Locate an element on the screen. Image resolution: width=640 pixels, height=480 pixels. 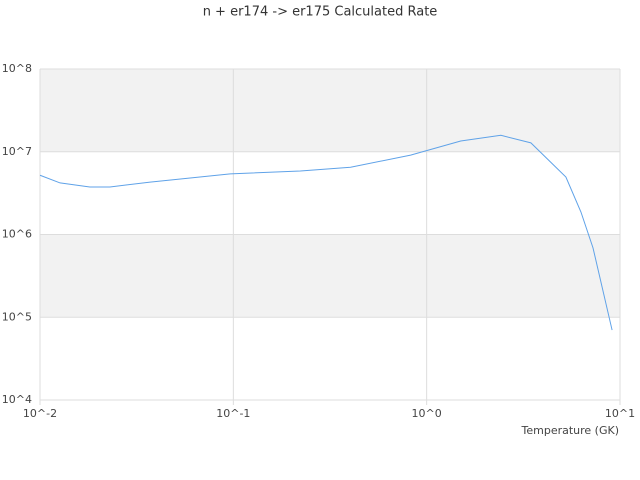
y-tick-label: 10^5 is located at coordinates (17, 316).